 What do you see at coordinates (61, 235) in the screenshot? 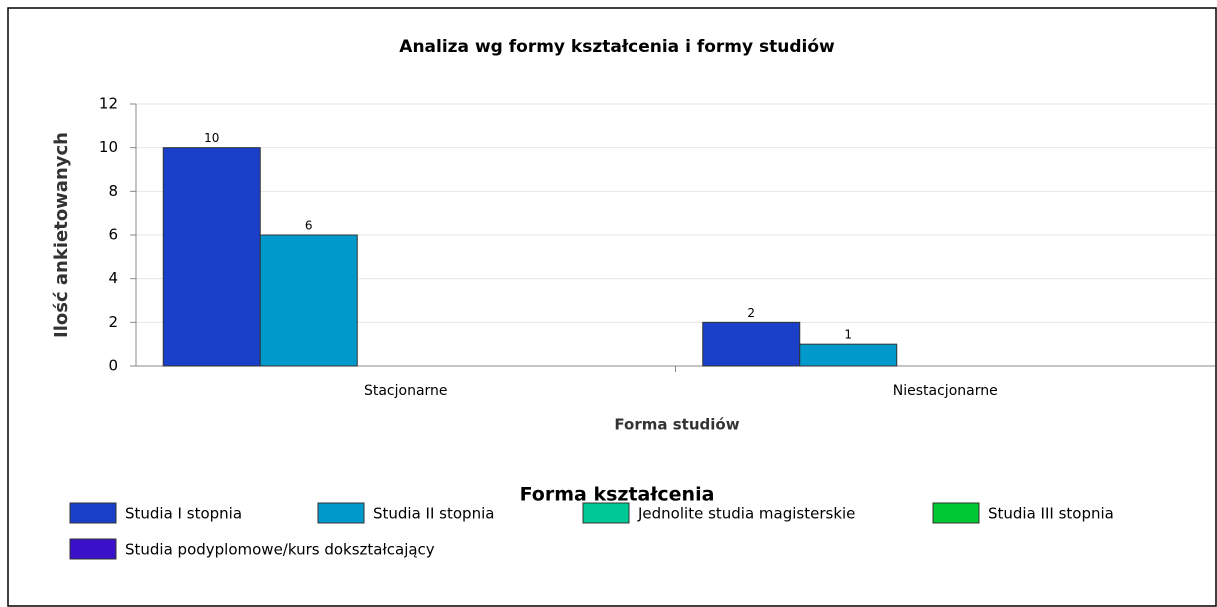
I see `y-axis-title: Ilość ankietowanych` at bounding box center [61, 235].